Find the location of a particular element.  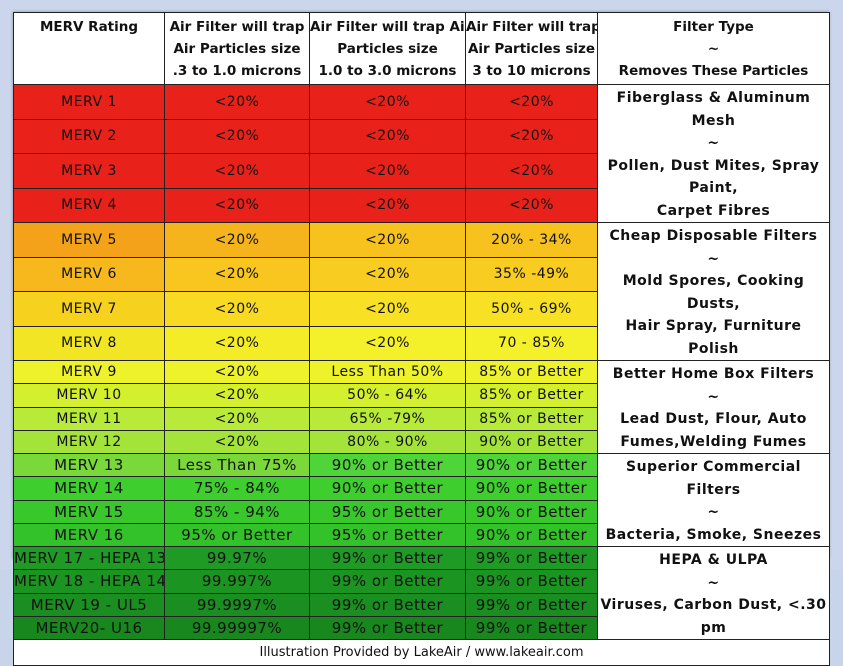

merv-rating-cell: MERV 13 is located at coordinates (89, 465).